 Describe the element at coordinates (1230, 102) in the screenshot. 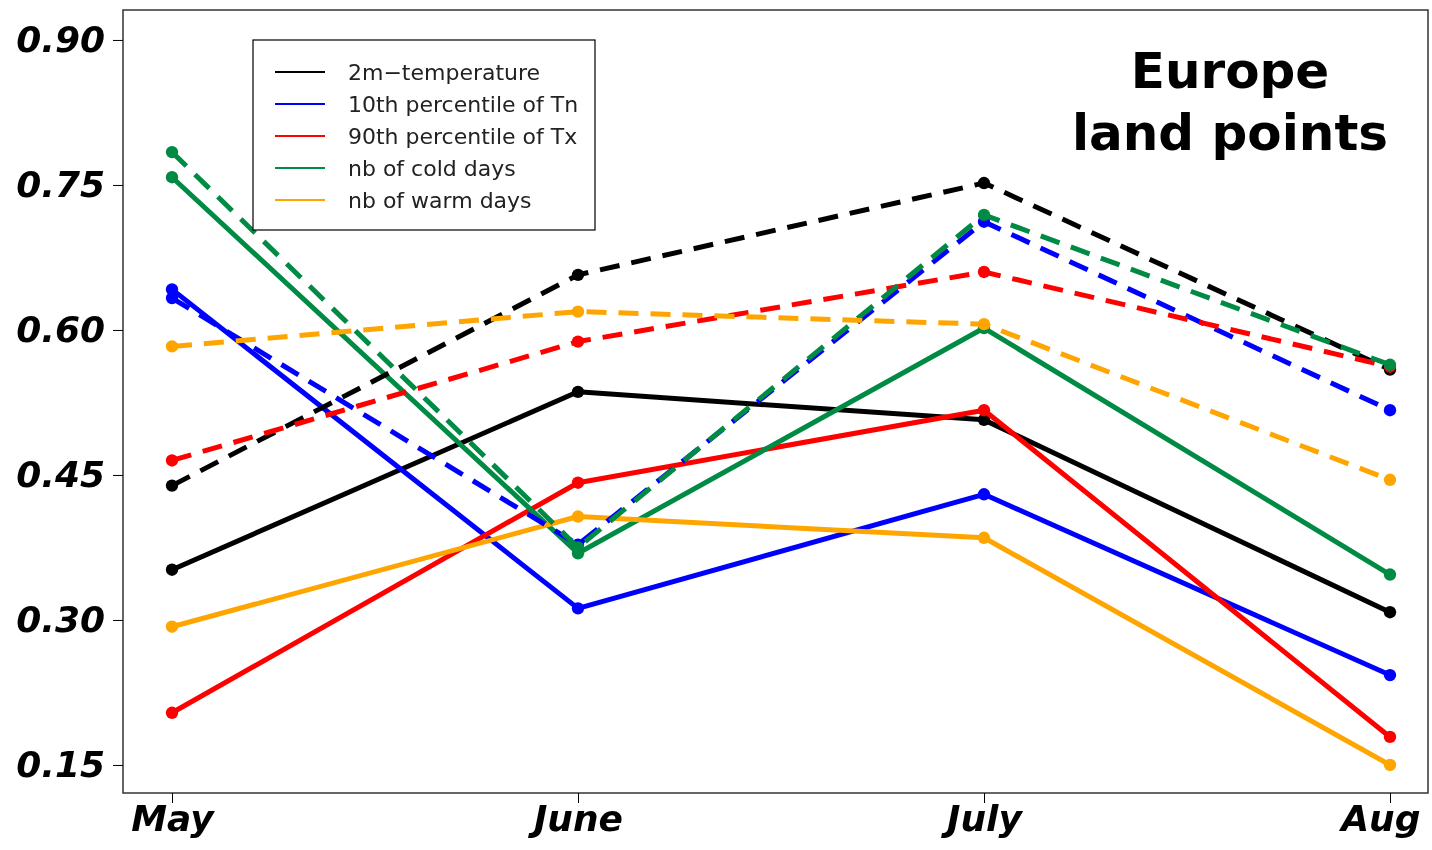

I see `text: Europe land points` at that location.